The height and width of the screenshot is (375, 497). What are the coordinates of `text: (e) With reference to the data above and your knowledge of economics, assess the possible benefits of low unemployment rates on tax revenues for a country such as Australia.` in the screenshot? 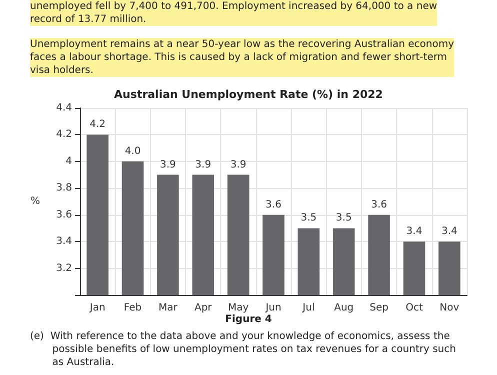 It's located at (243, 349).